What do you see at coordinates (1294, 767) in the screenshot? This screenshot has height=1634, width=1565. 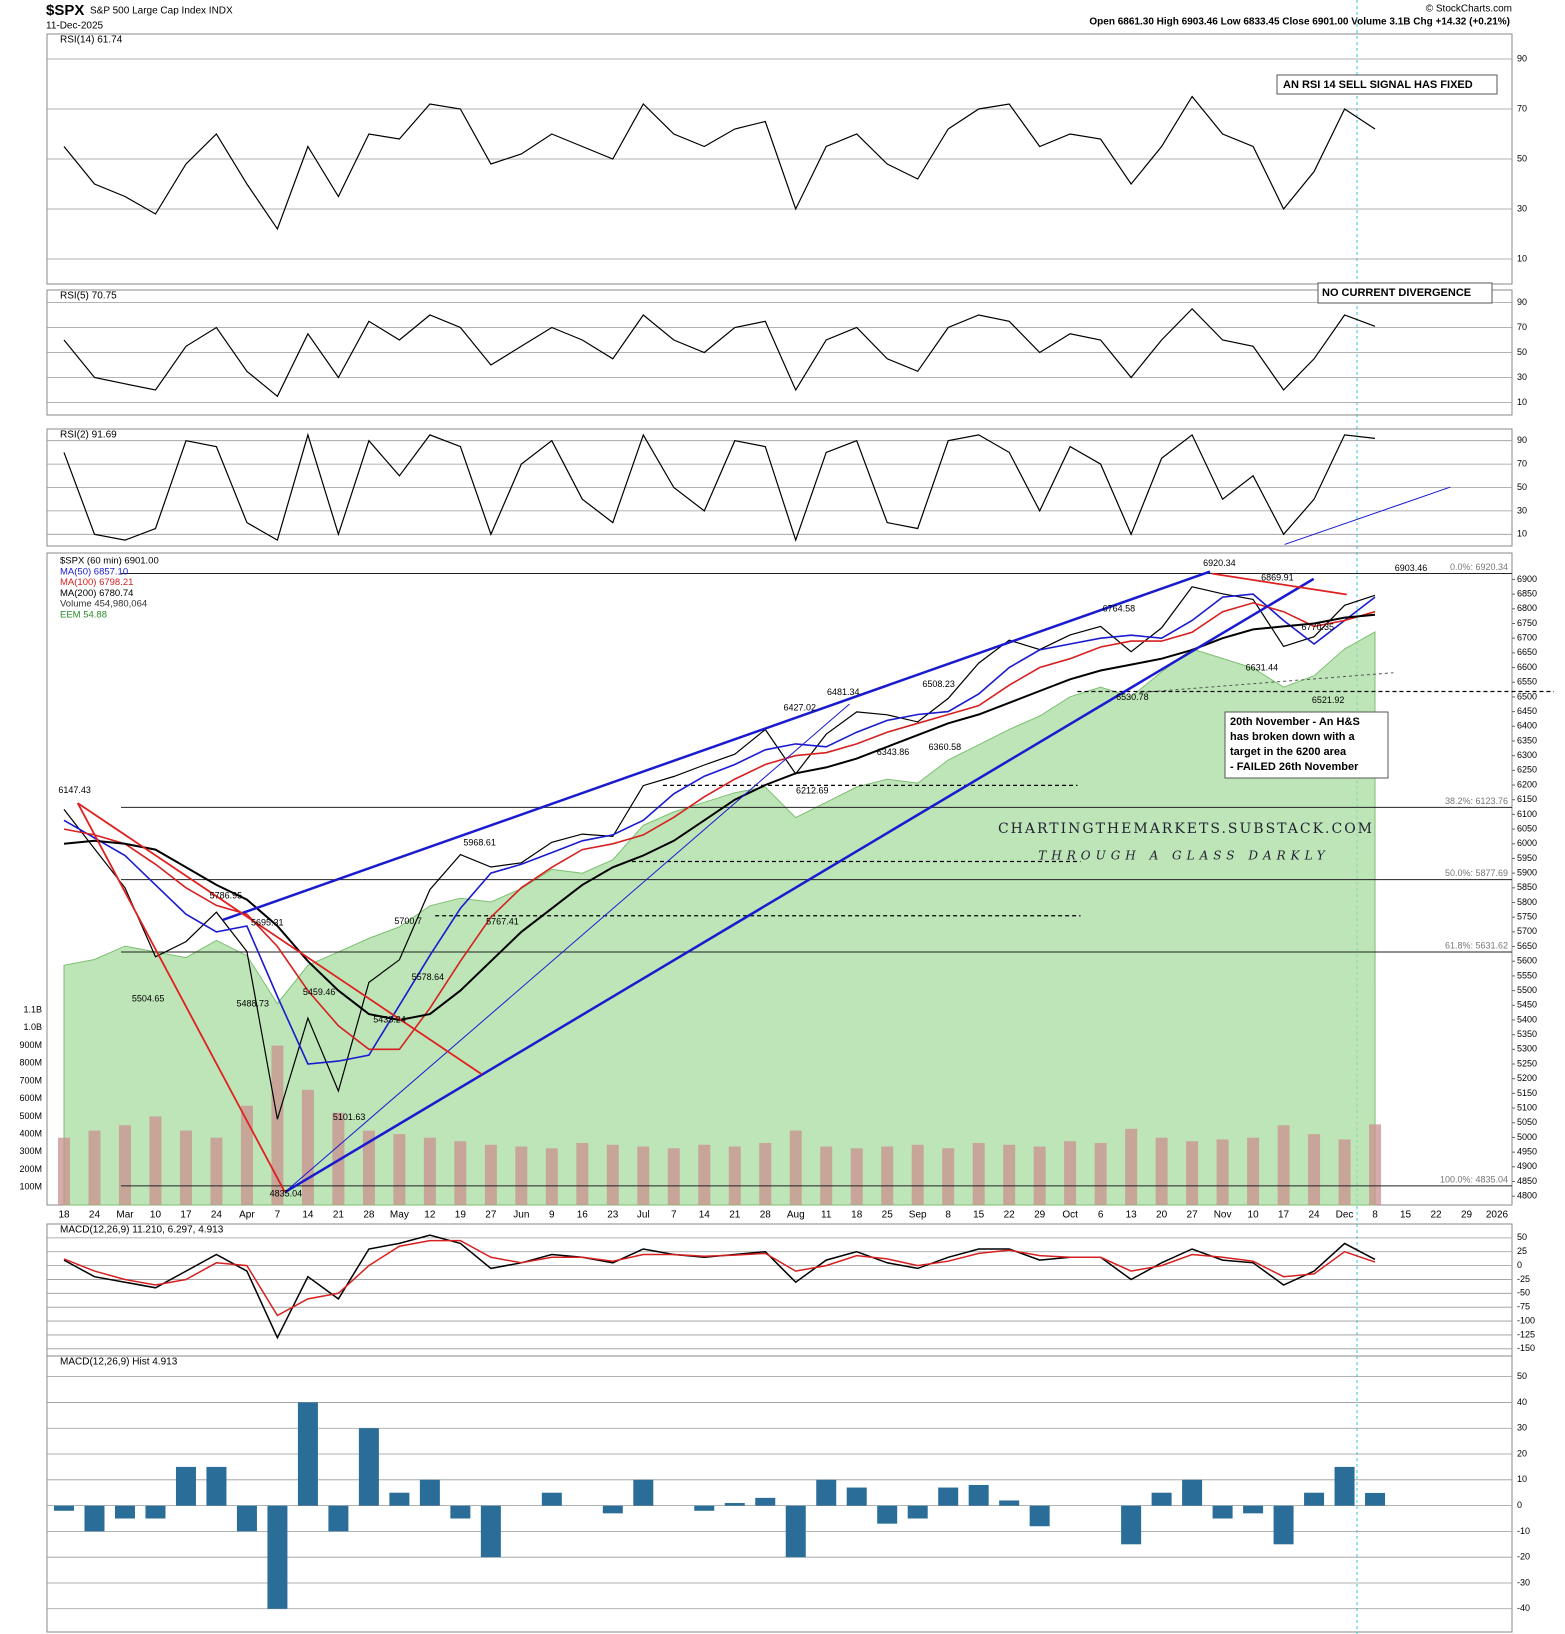 I see `note: - FAILED 26th November` at bounding box center [1294, 767].